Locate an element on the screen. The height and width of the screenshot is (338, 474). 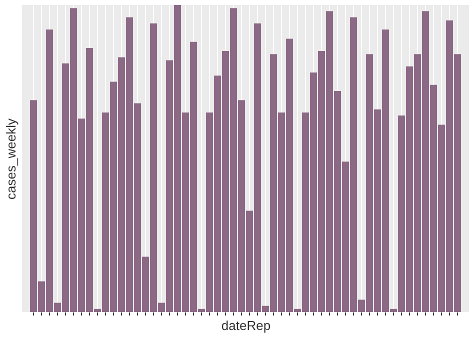
y-axis-title: cases_weekly is located at coordinates (11, 159).